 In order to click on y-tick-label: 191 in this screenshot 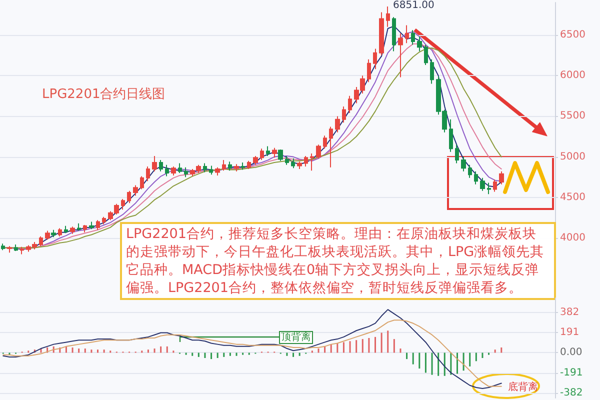, I will do `click(570, 332)`.